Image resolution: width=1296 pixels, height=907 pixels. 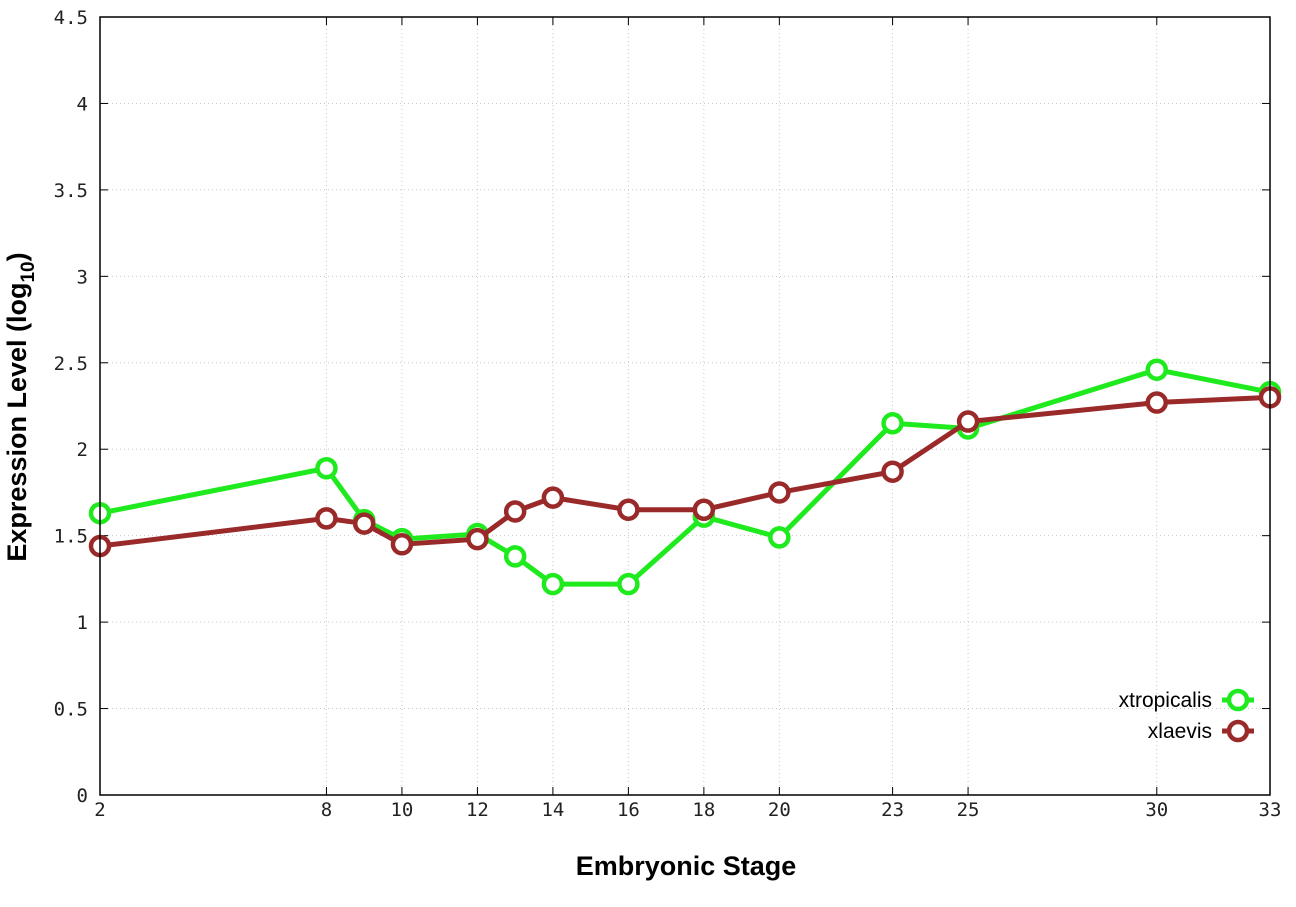 I want to click on legend-item-xlaevis: xlaevis, so click(x=1201, y=731).